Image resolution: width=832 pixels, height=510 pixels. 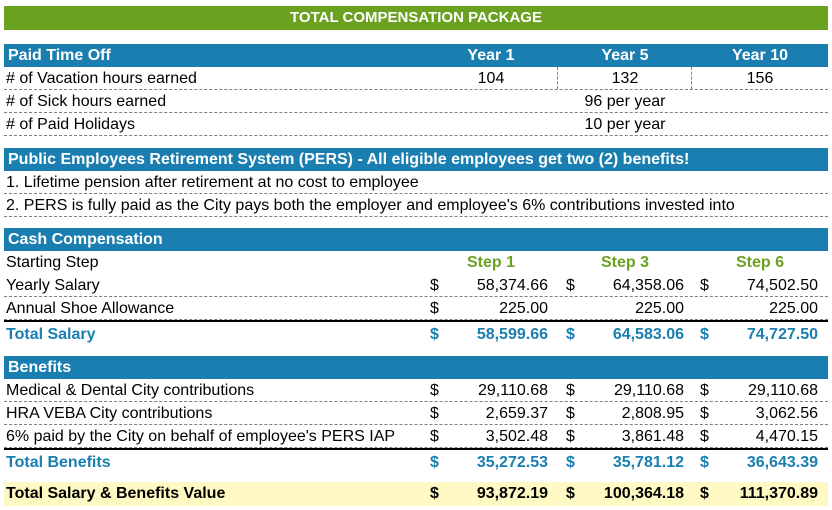 I want to click on cash-header: Cash Compensation, so click(x=416, y=239).